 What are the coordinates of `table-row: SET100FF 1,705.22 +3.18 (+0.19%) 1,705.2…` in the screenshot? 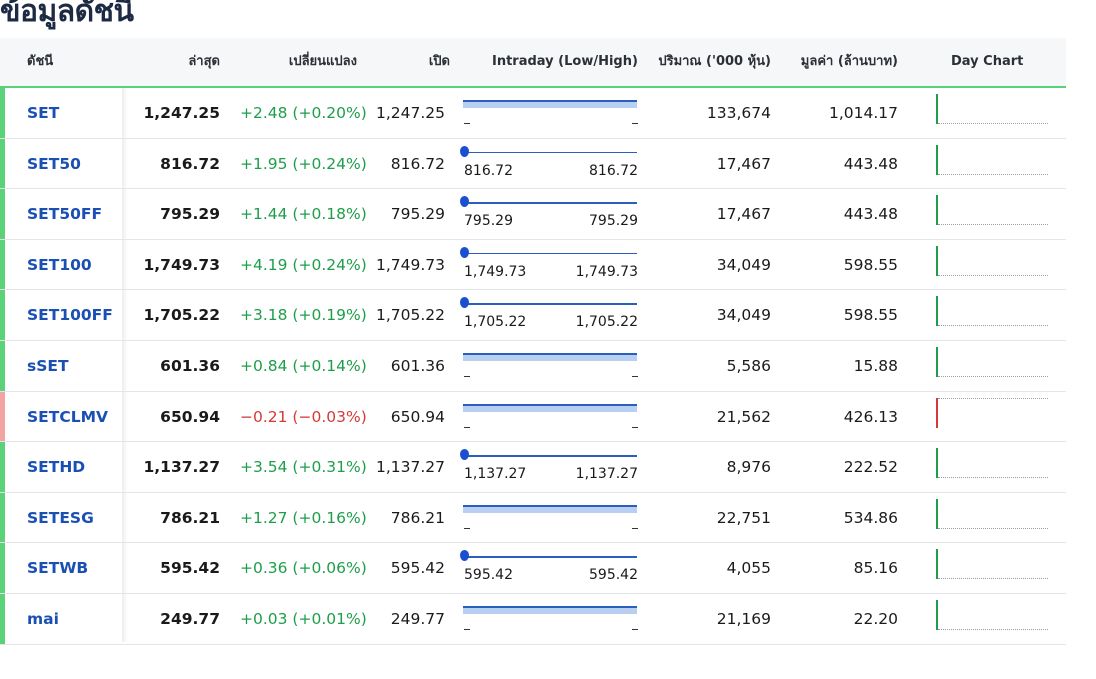 It's located at (533, 315).